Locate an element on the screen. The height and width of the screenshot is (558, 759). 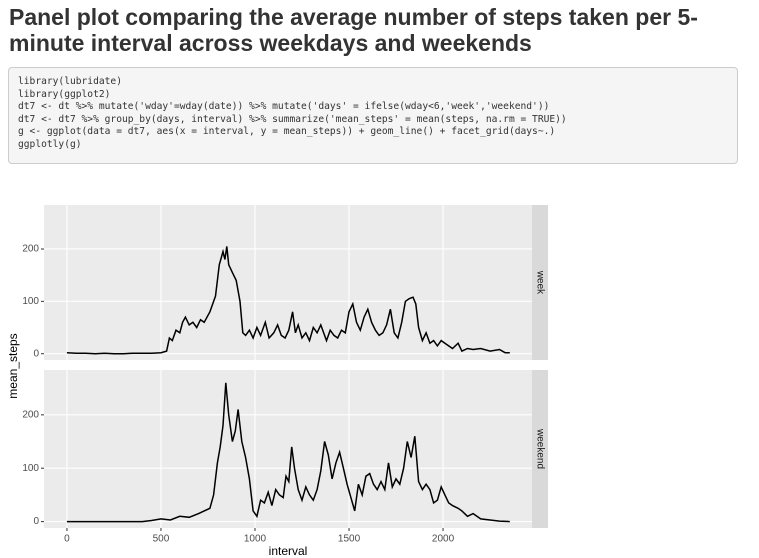
x-tick-label: 1500 is located at coordinates (349, 539).